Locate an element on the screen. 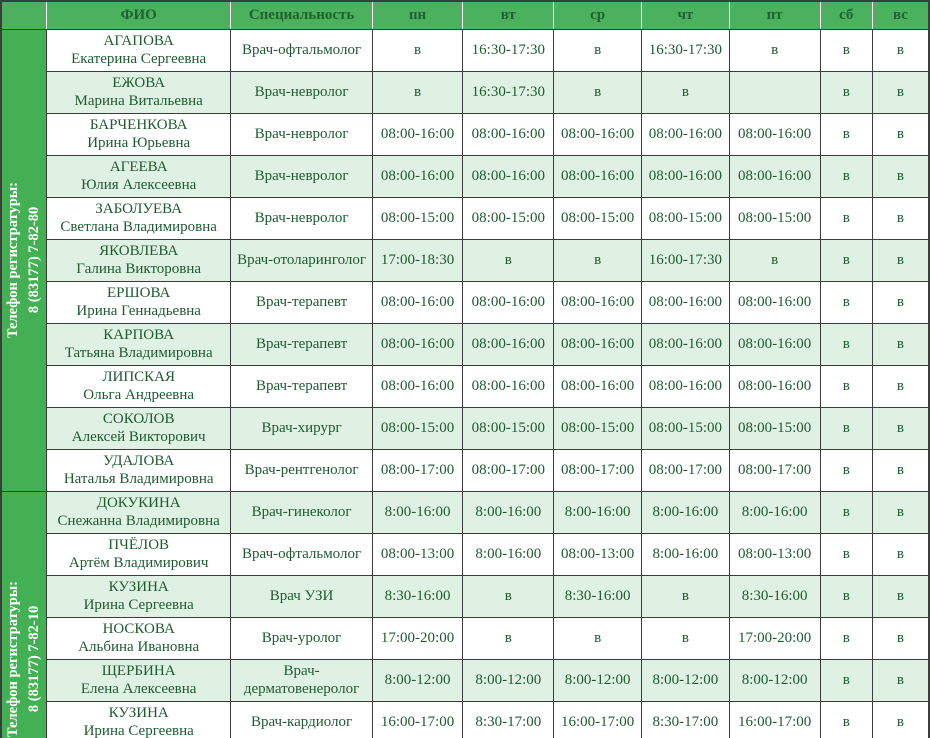  registry-phone-text: Телефон регистратуры: 8 (83177) 7-82-10 is located at coordinates (24, 659).